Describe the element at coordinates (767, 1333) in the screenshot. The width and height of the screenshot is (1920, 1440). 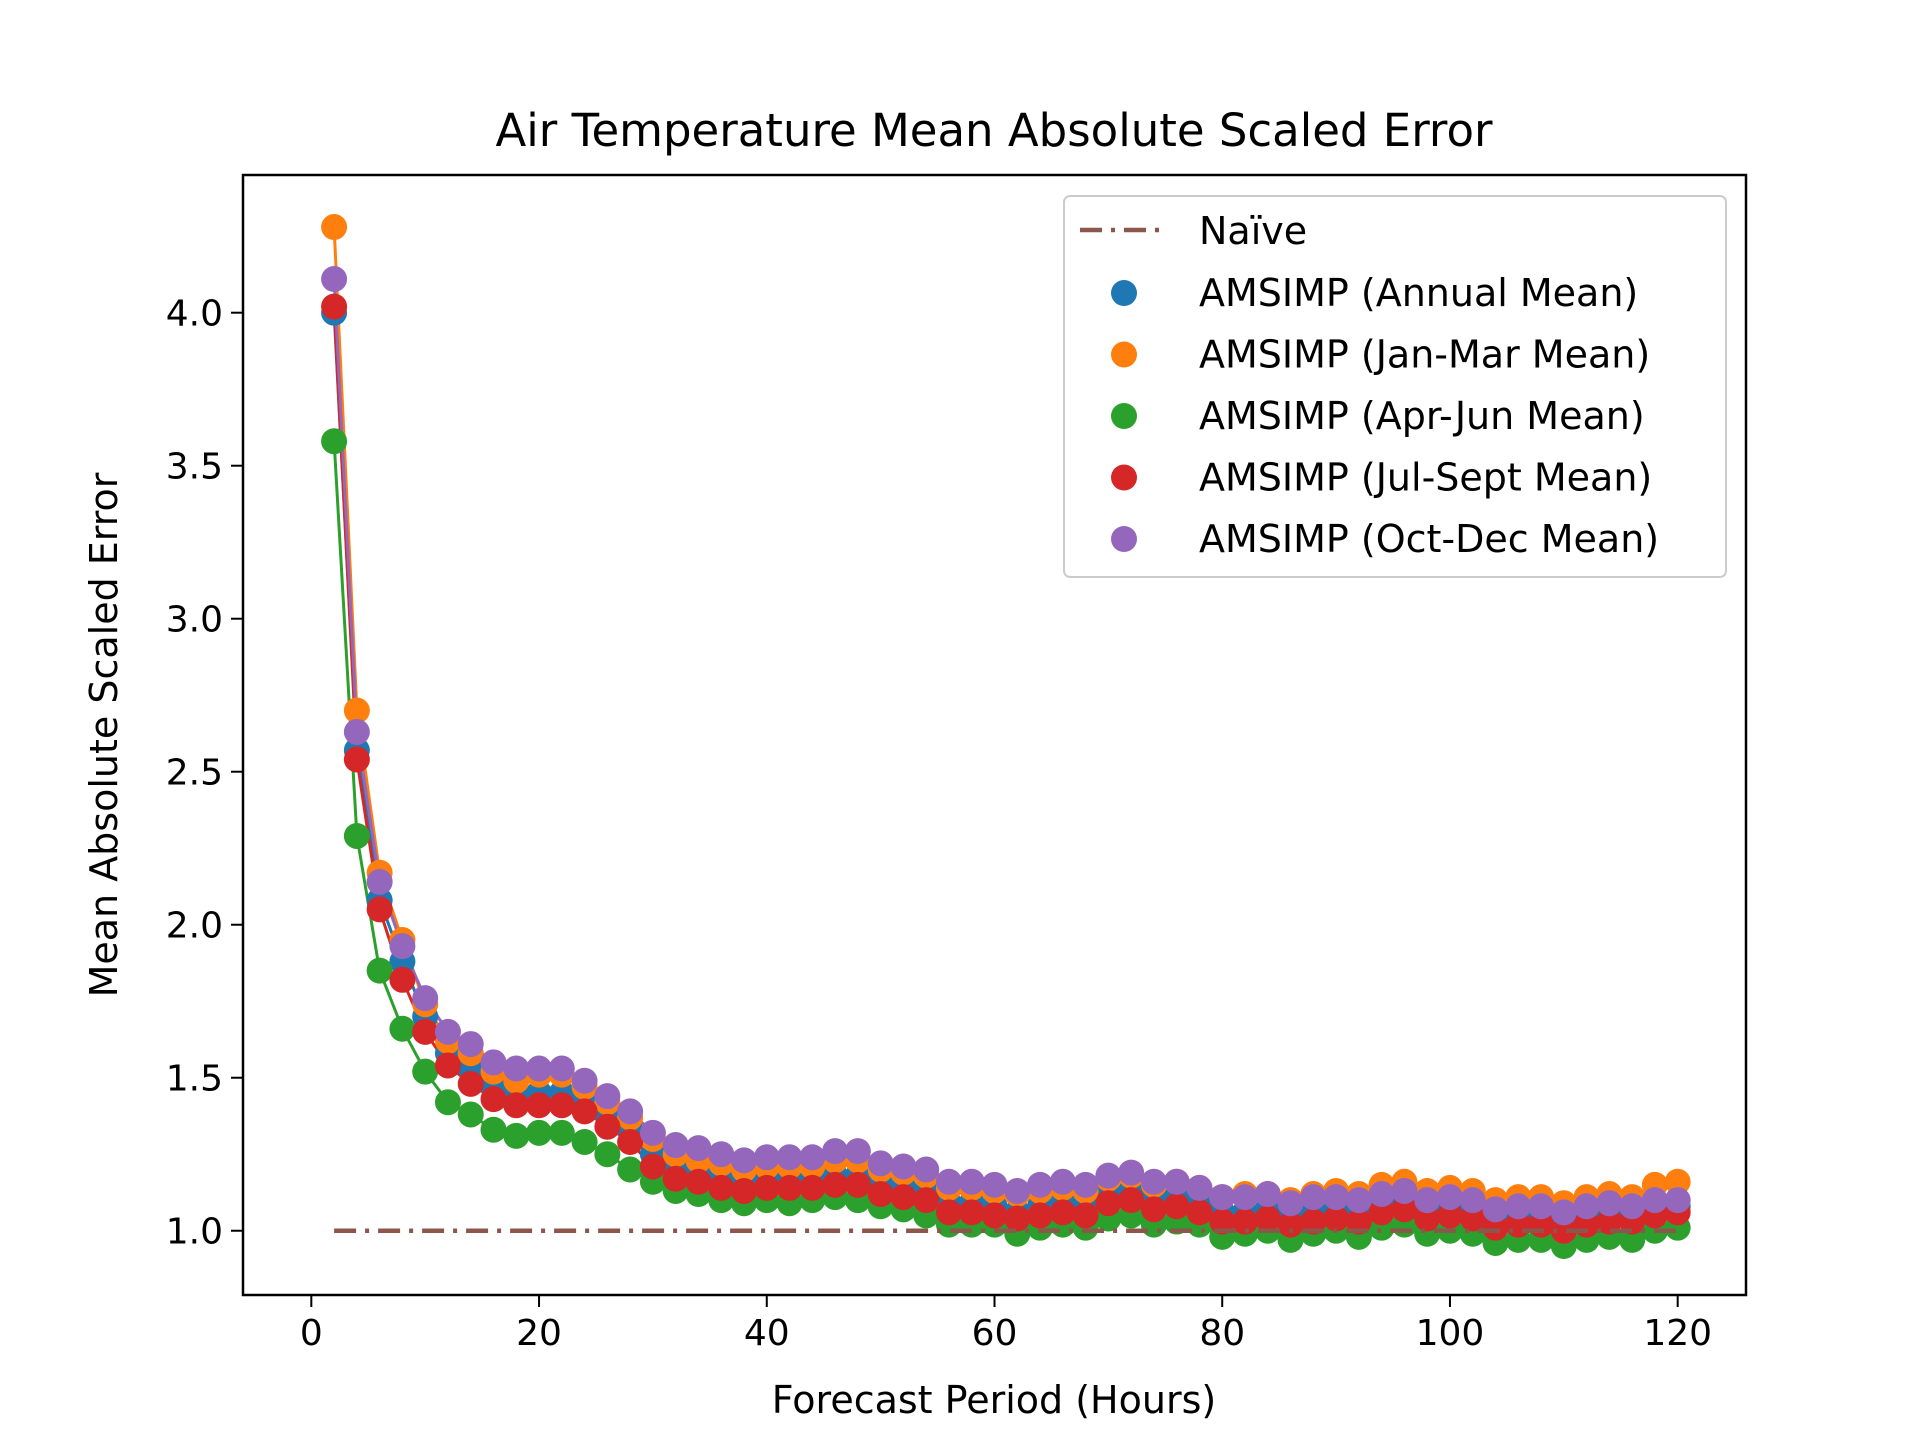
I see `x-tick-label: 40` at that location.